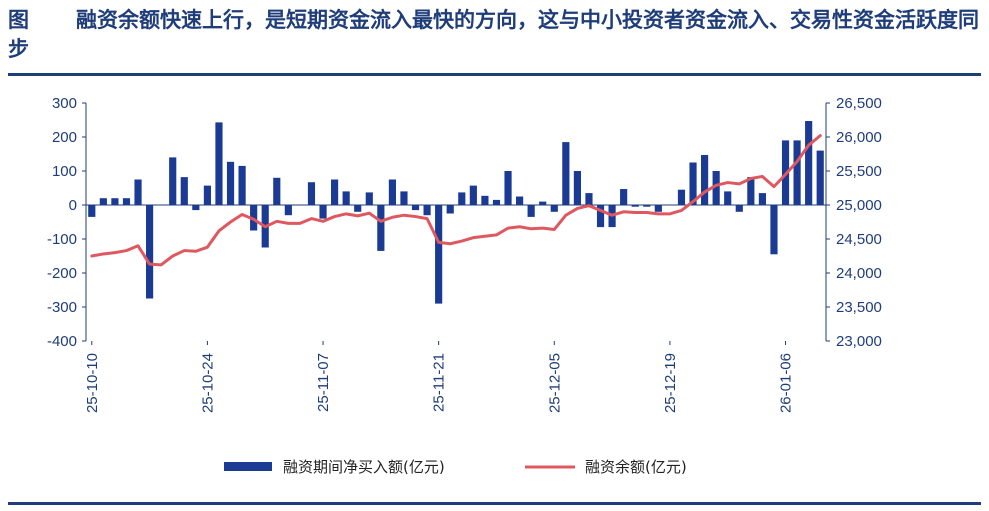 The width and height of the screenshot is (989, 511). What do you see at coordinates (455, 467) in the screenshot?
I see `legend: 融资期间净买入额(亿元) 融资余额(亿元)` at bounding box center [455, 467].